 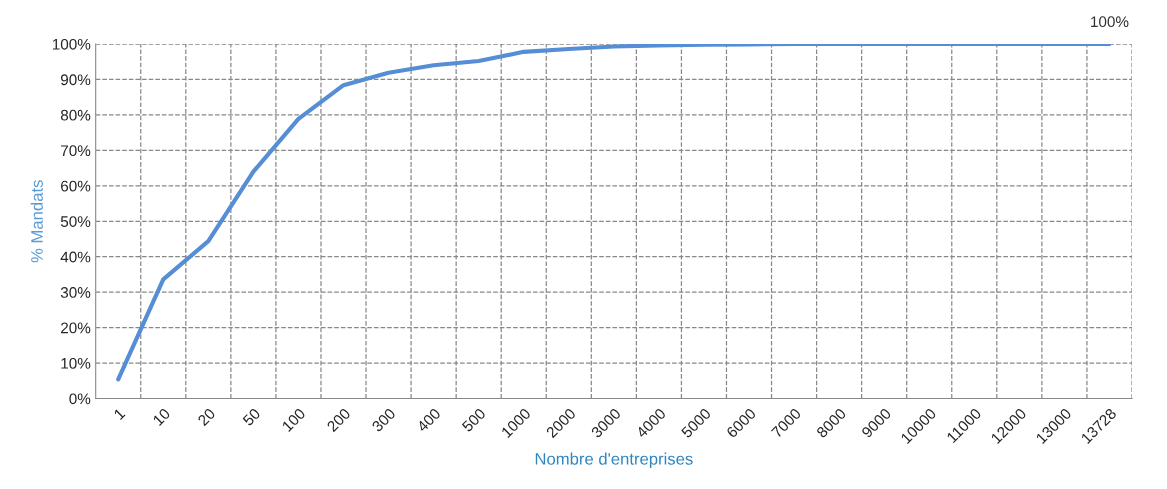 What do you see at coordinates (36, 221) in the screenshot?
I see `y-axis-title: % Mandats` at bounding box center [36, 221].